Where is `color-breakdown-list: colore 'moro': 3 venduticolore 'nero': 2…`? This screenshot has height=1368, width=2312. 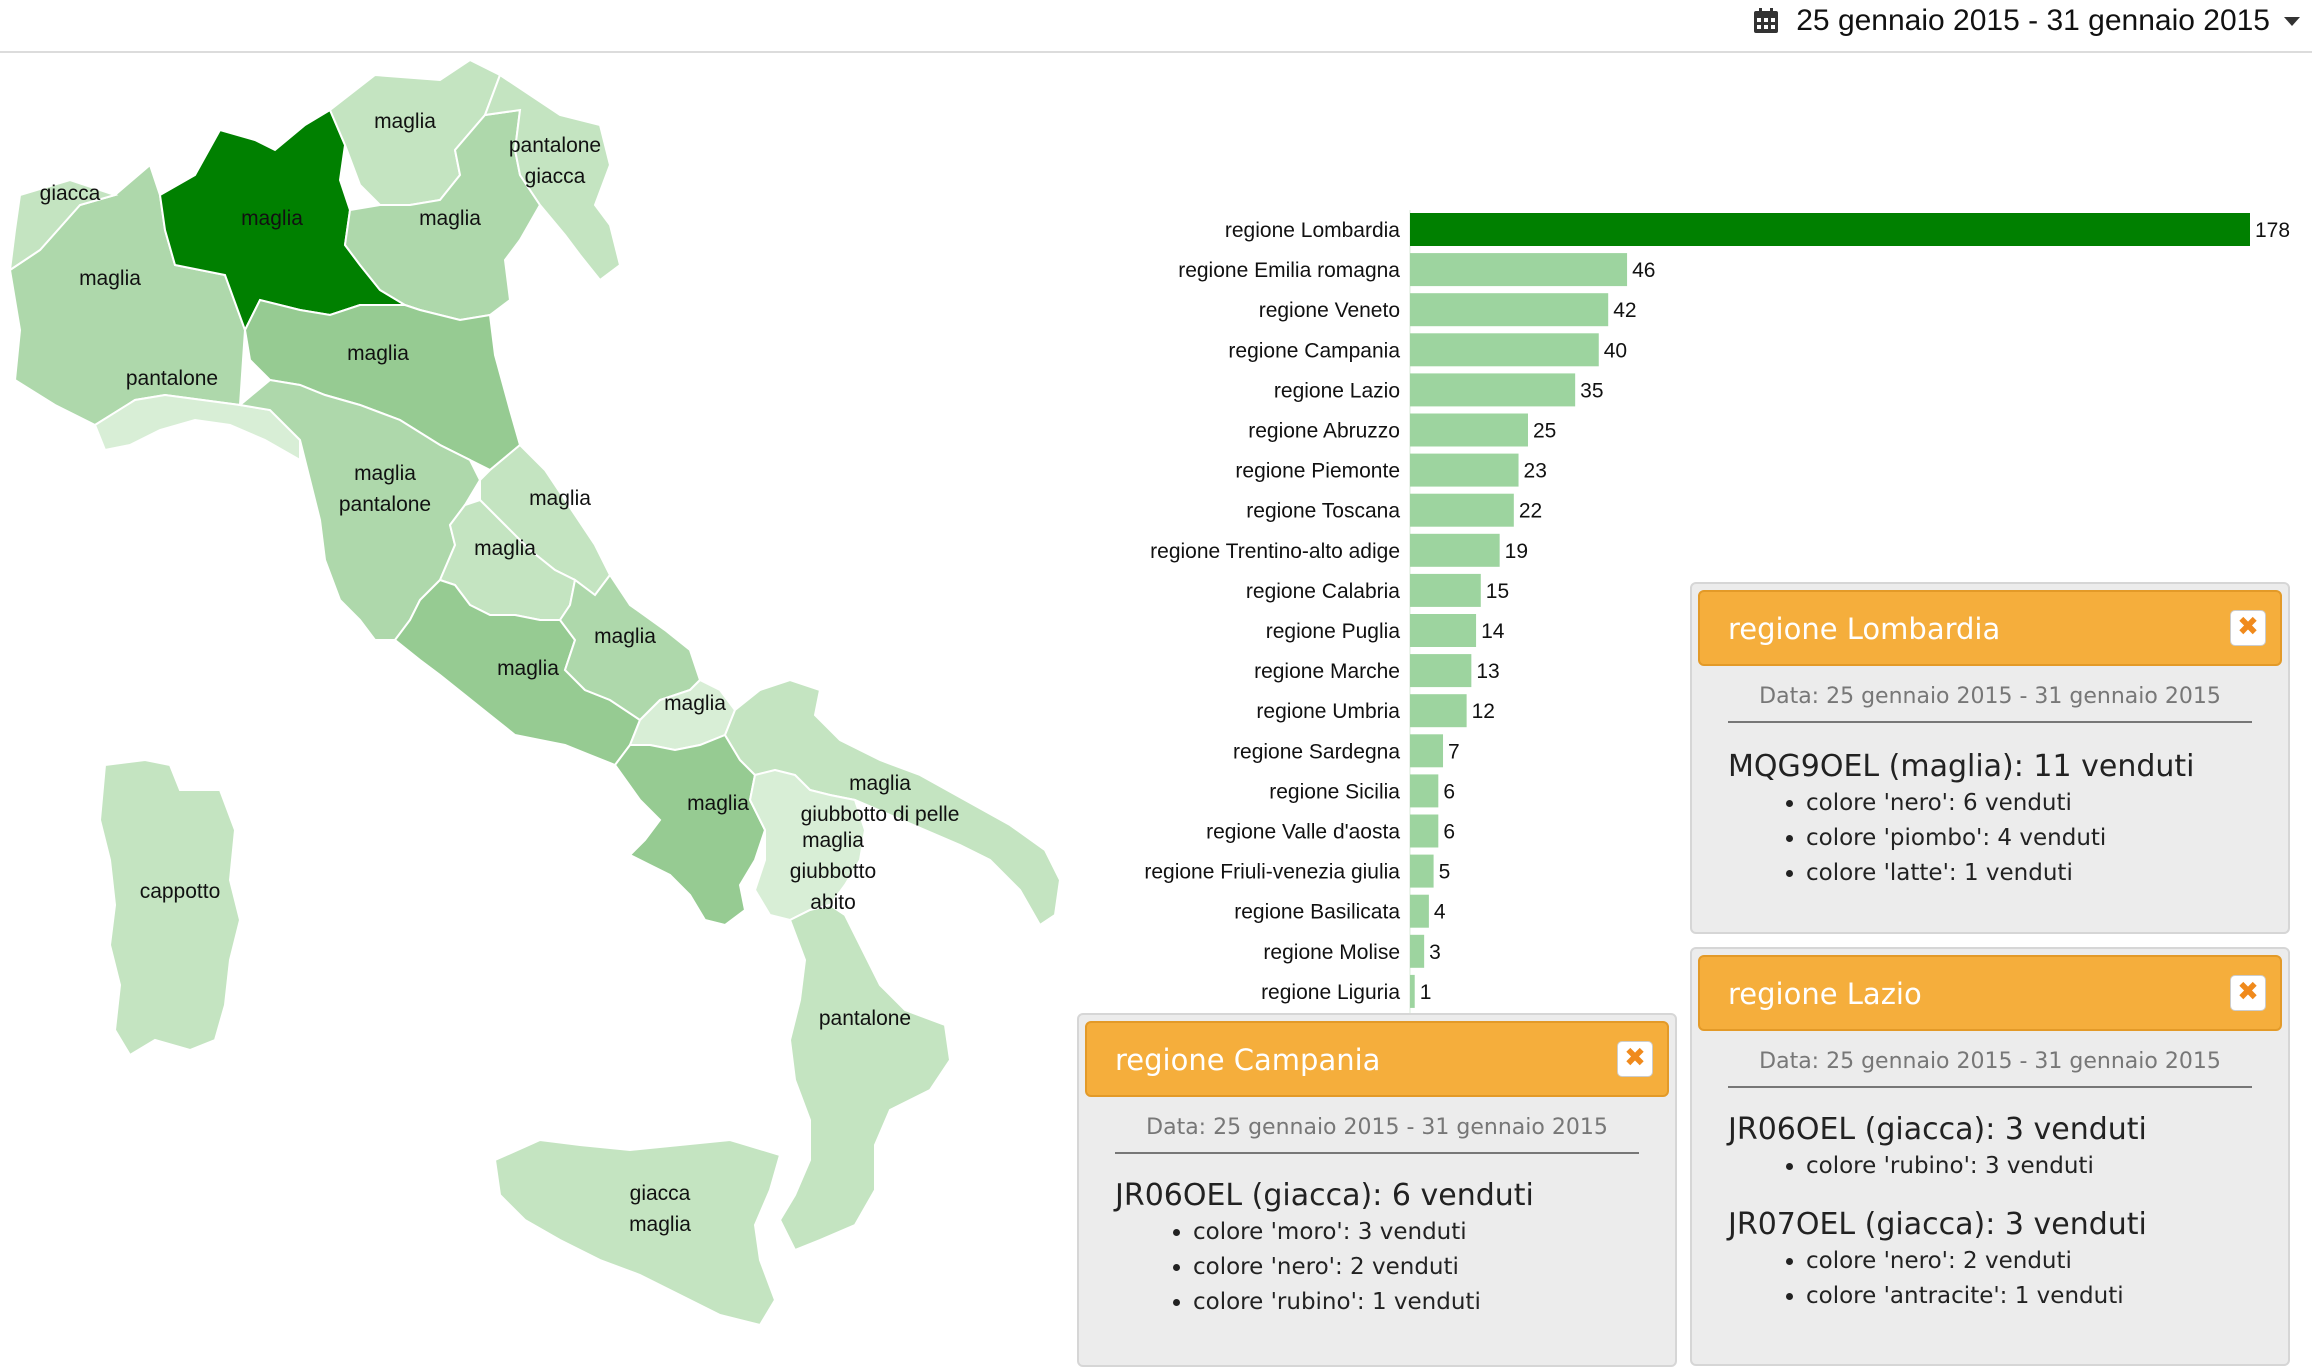
color-breakdown-list: colore 'moro': 3 venduticolore 'nero': 2… is located at coordinates (1385, 1267).